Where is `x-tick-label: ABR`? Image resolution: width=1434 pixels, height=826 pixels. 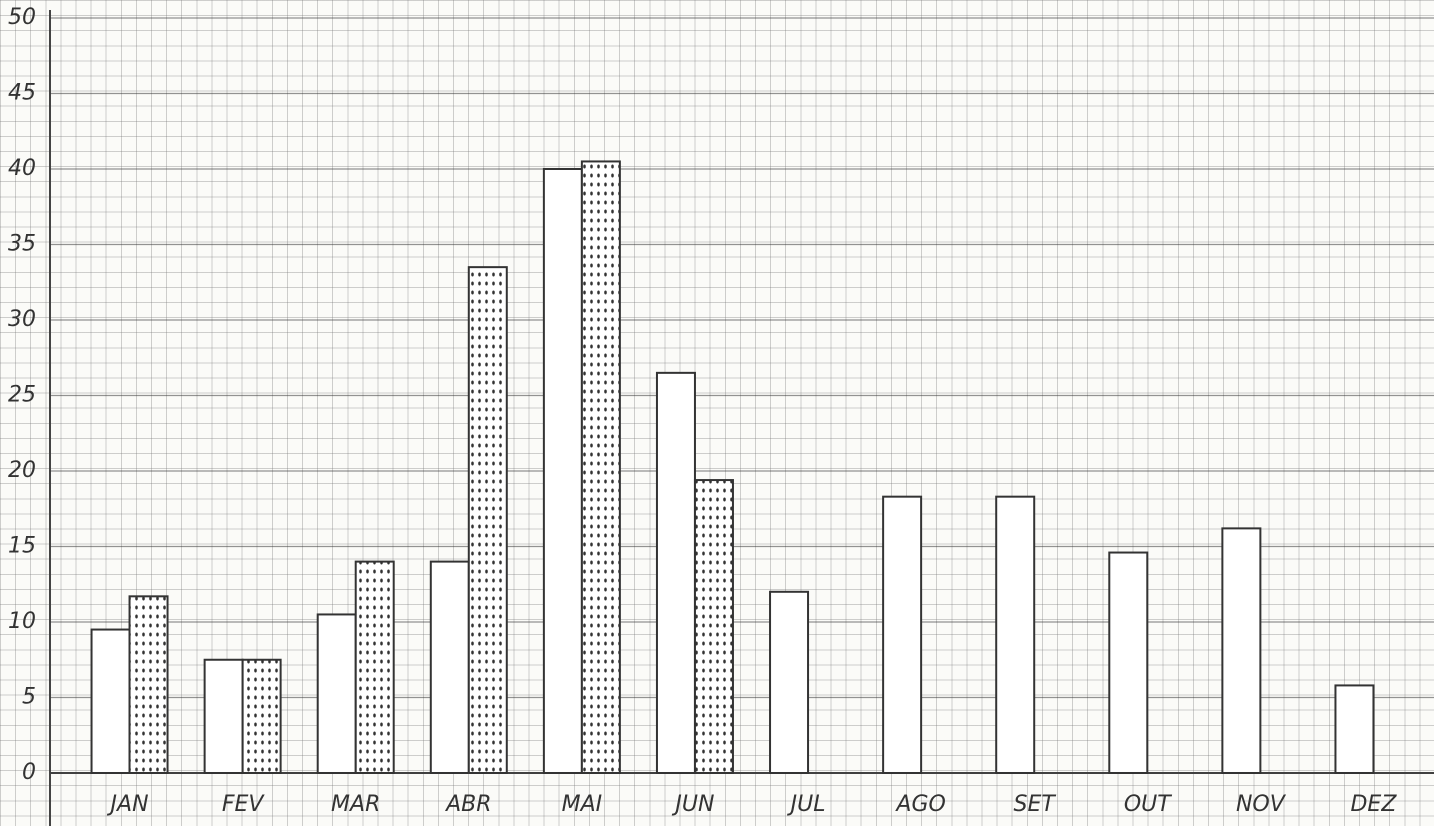
x-tick-label: ABR is located at coordinates (467, 804).